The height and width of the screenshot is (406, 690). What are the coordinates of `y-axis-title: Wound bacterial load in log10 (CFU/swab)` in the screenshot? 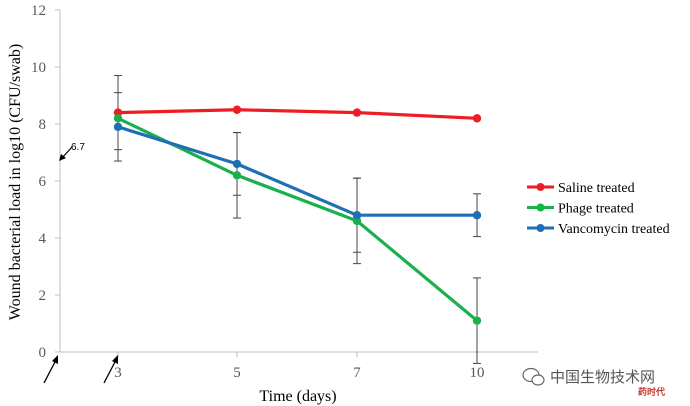 It's located at (15, 182).